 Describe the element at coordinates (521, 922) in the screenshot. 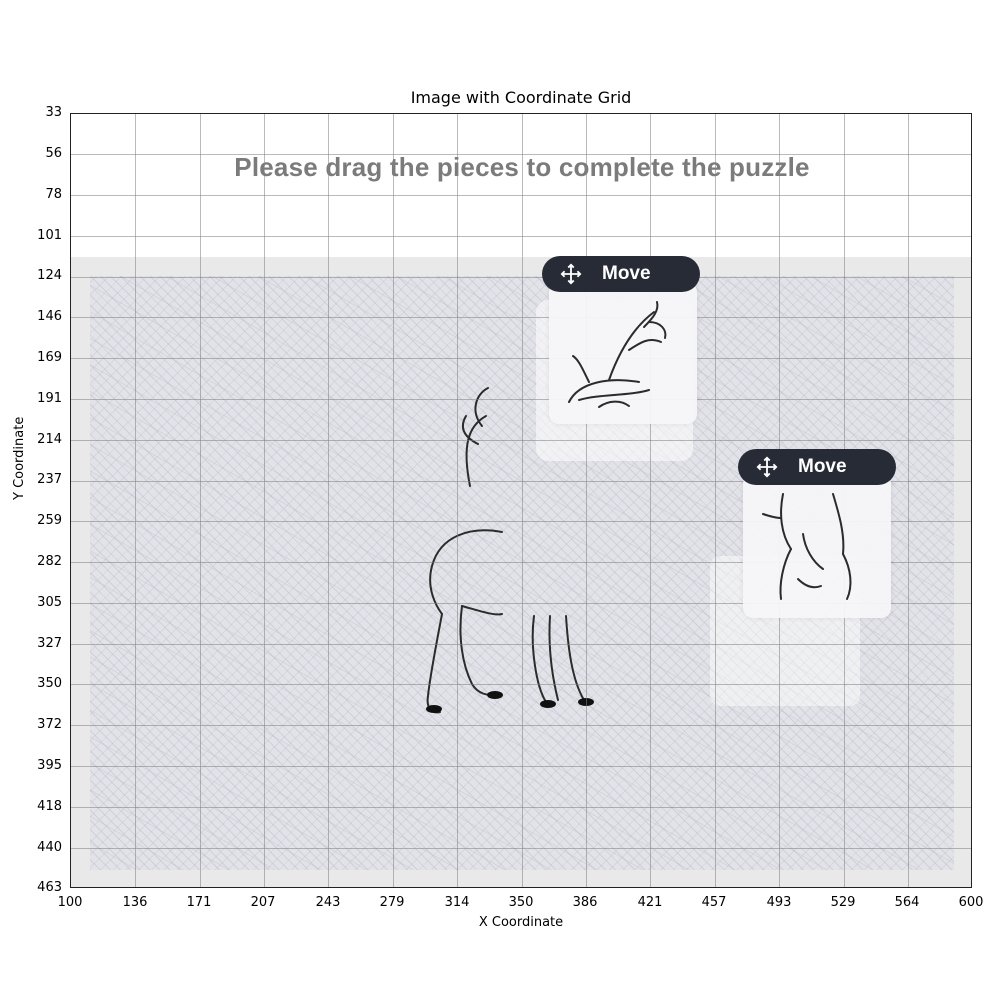

I see `x-axis-label: X Coordinate` at that location.